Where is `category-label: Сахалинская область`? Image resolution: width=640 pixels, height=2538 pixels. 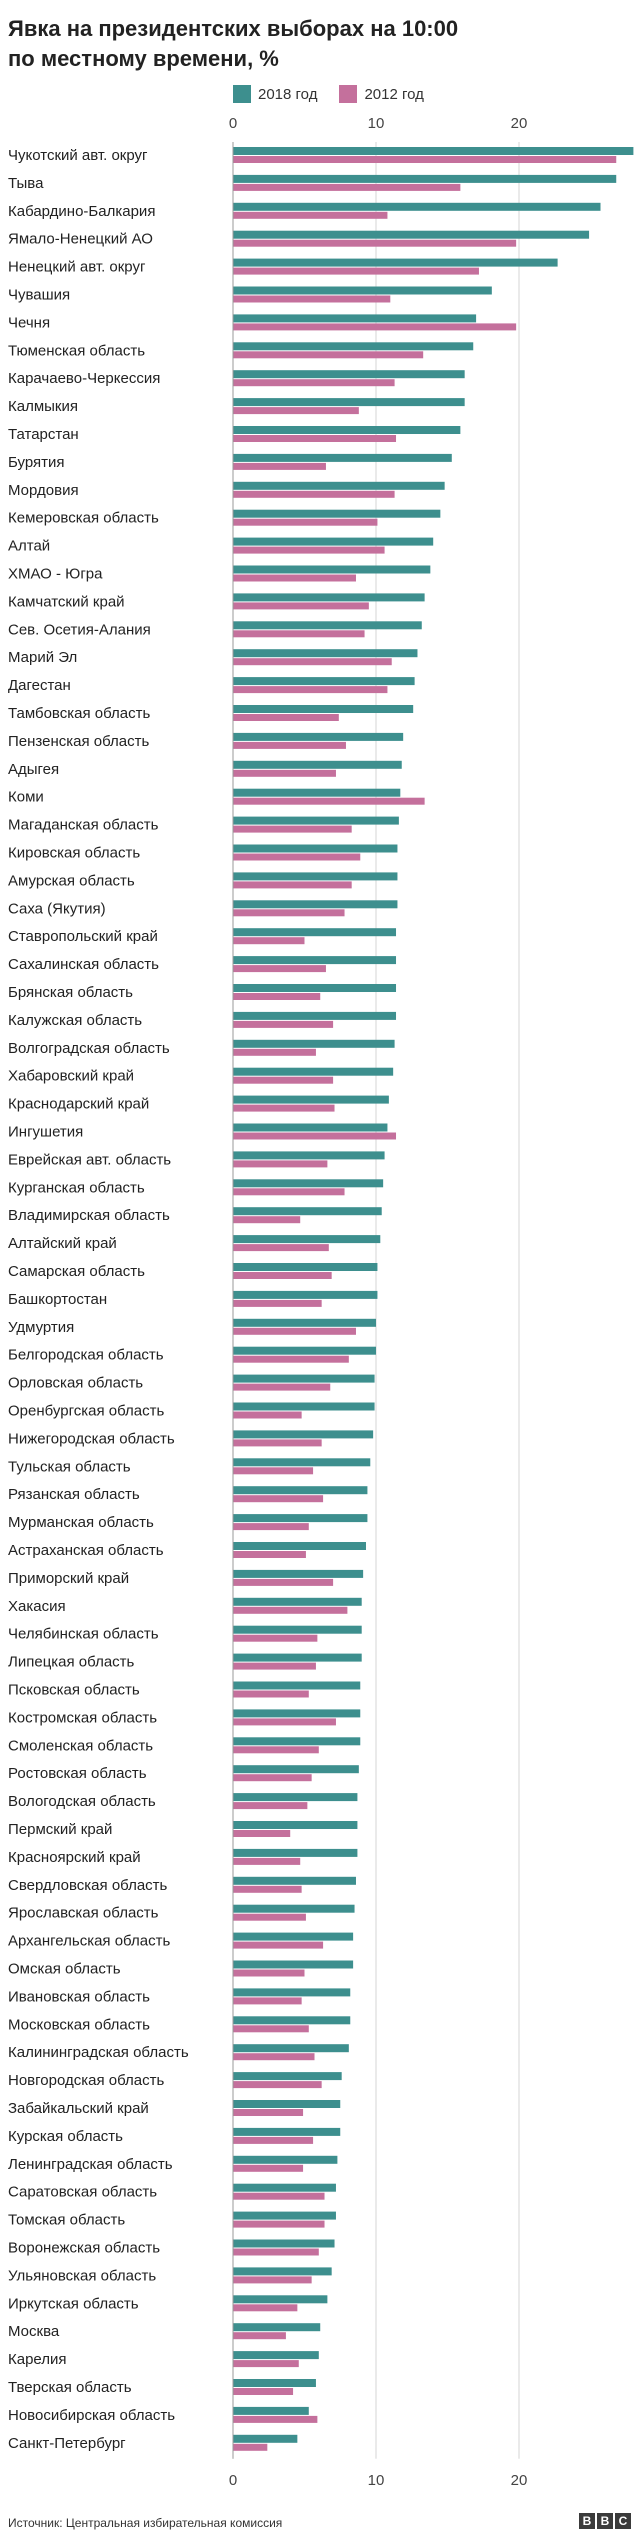 category-label: Сахалинская область is located at coordinates (83, 964).